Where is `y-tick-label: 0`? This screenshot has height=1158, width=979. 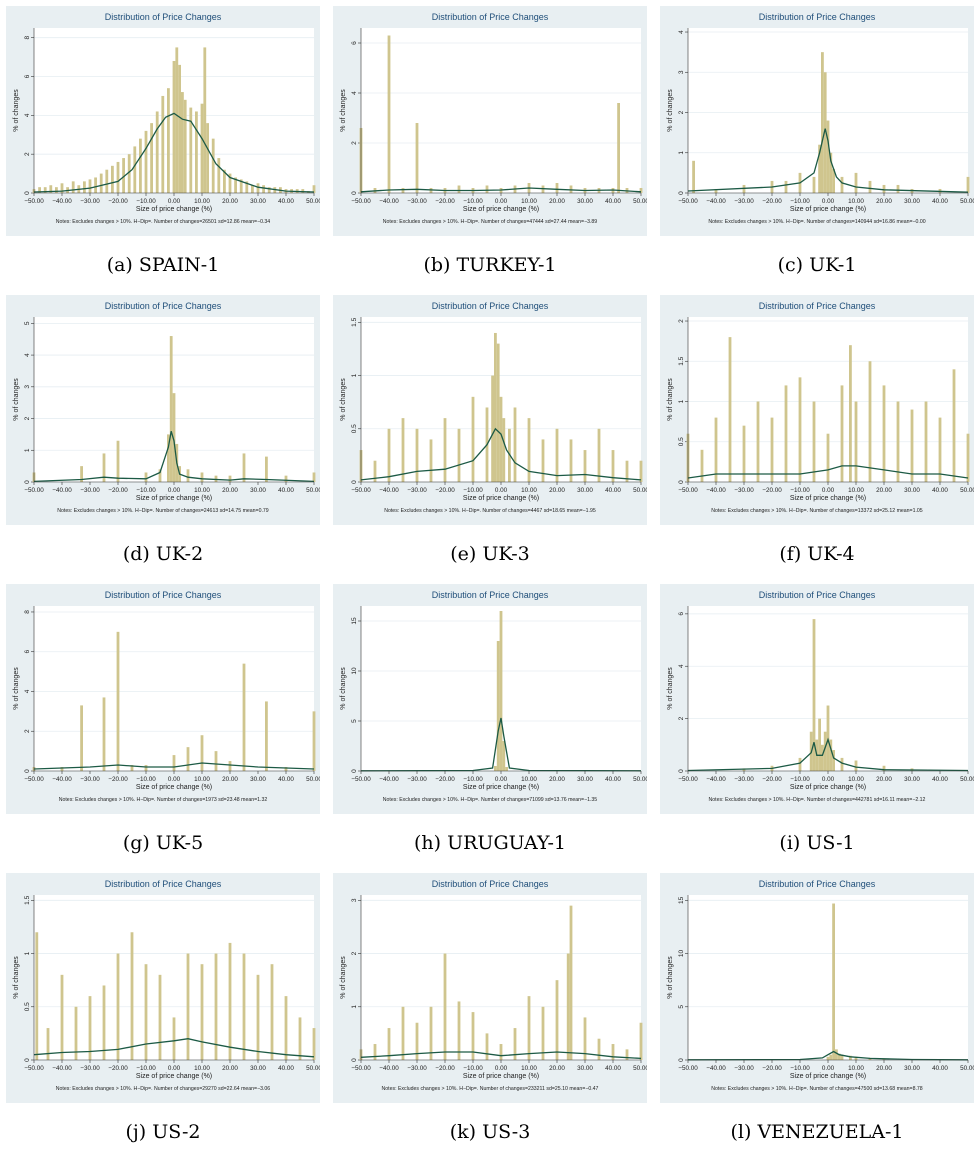
y-tick-label: 0 is located at coordinates (681, 771).